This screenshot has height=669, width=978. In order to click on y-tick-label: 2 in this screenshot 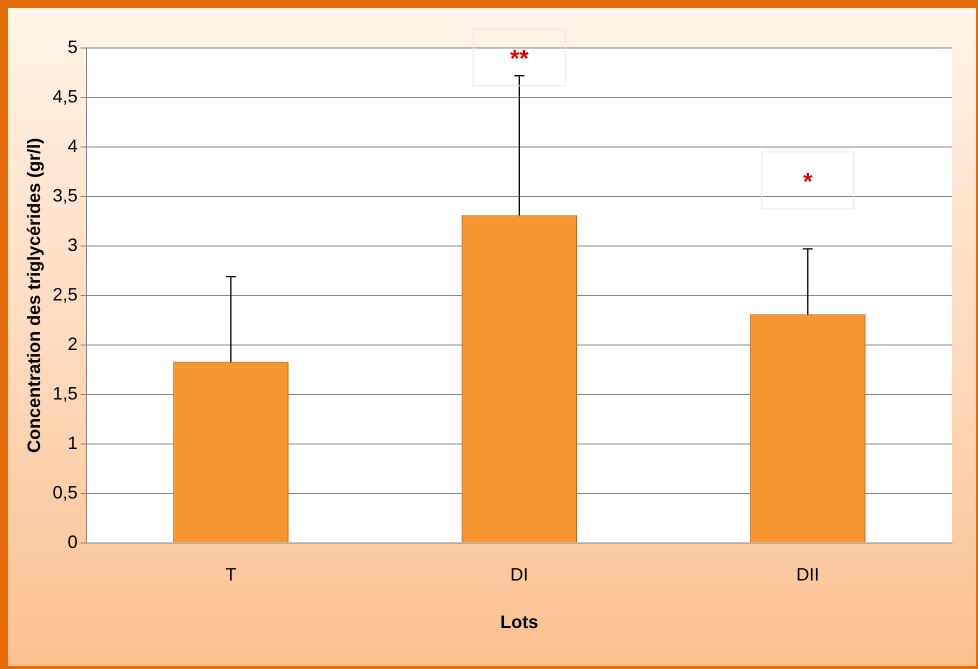, I will do `click(73, 344)`.